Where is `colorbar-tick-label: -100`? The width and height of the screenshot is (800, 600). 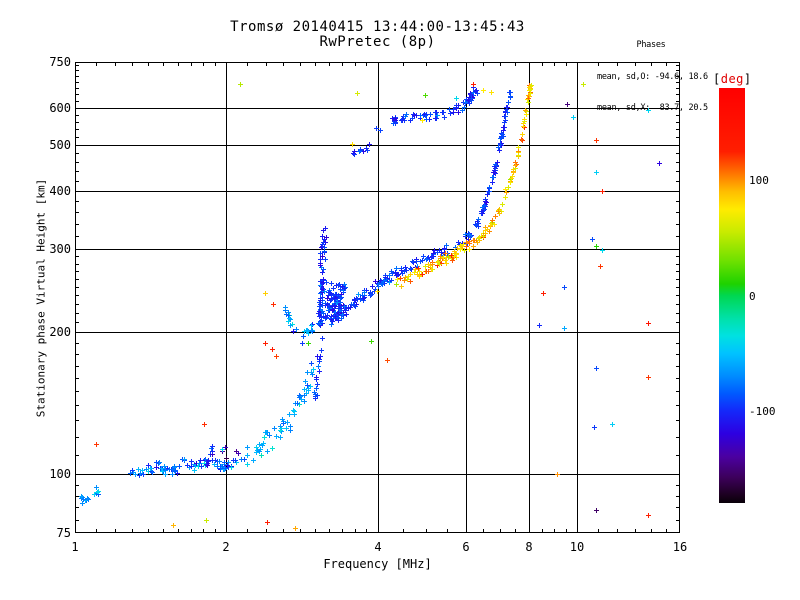
colorbar-tick-label: -100 is located at coordinates (762, 411).